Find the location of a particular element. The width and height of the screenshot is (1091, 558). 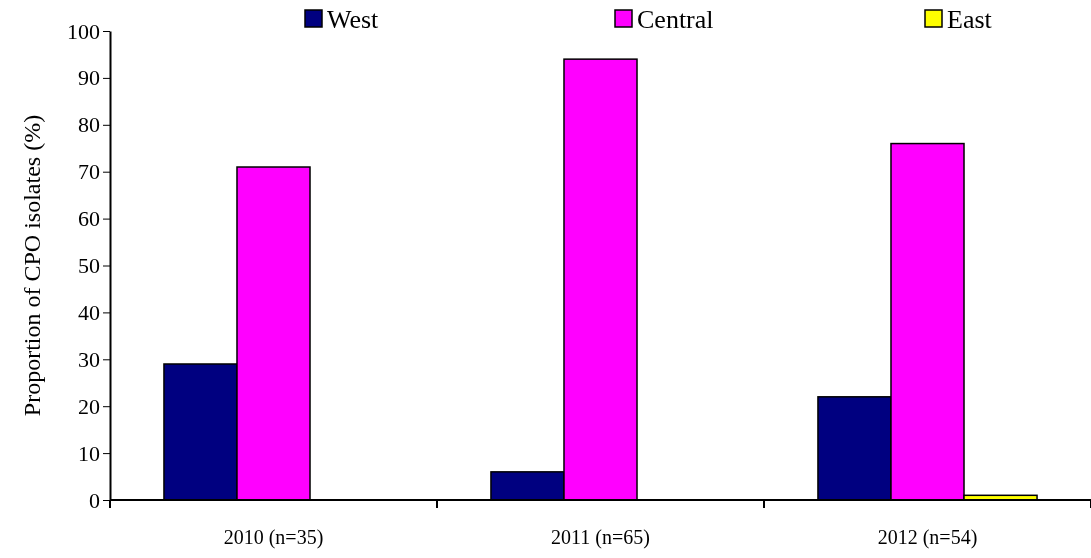

y-tick-label: 100 is located at coordinates (83, 31).